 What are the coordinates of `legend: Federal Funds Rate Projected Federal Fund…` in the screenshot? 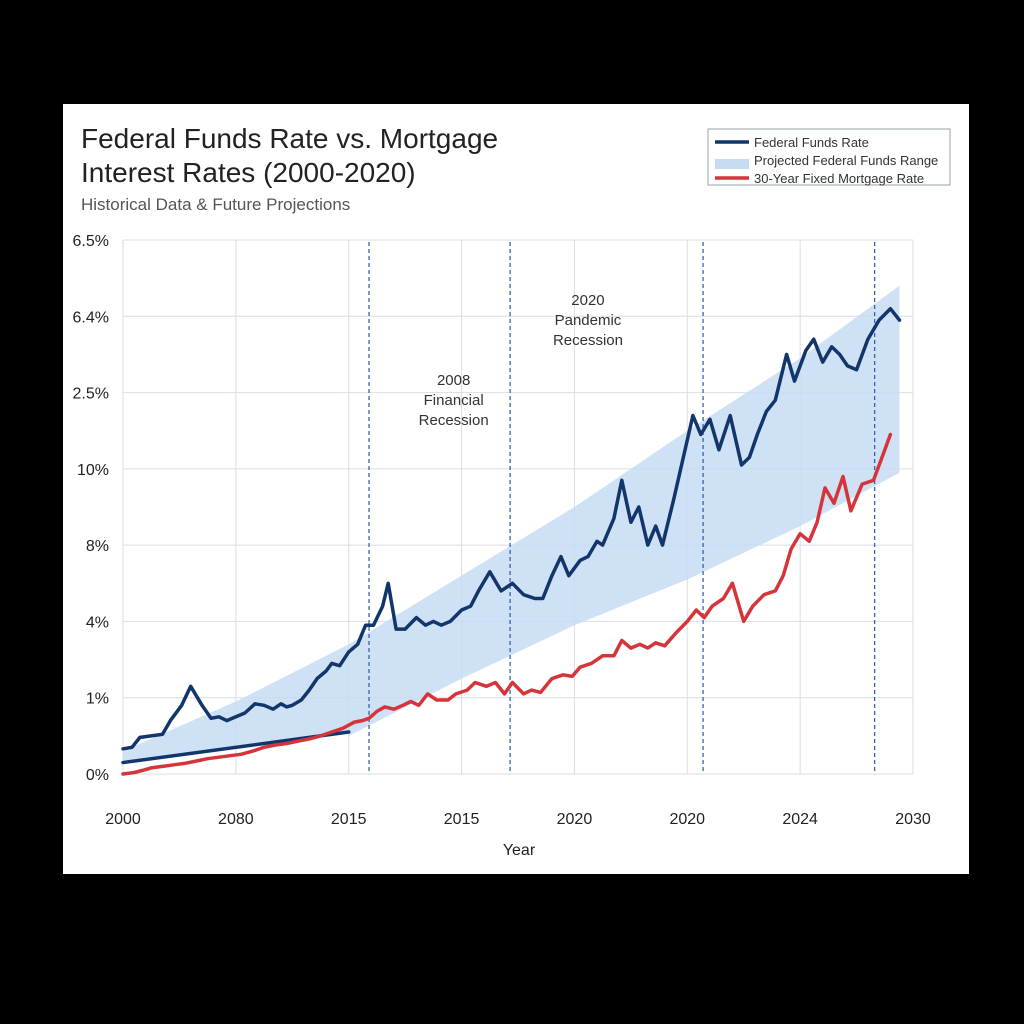 It's located at (829, 157).